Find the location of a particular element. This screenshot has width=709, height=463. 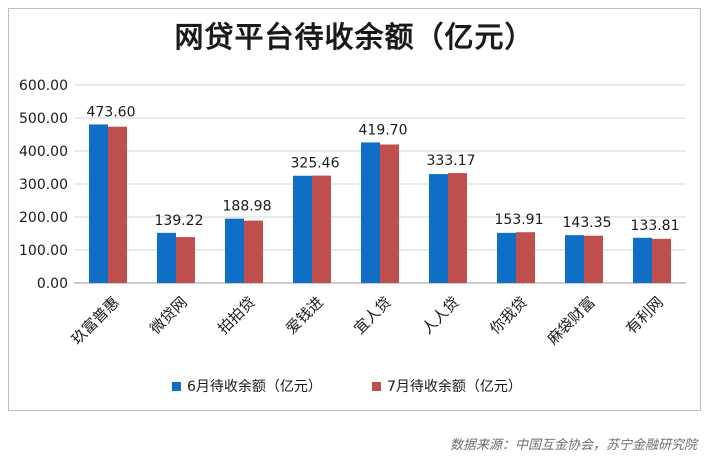

y-tick-label: 300.00 is located at coordinates (43, 185).